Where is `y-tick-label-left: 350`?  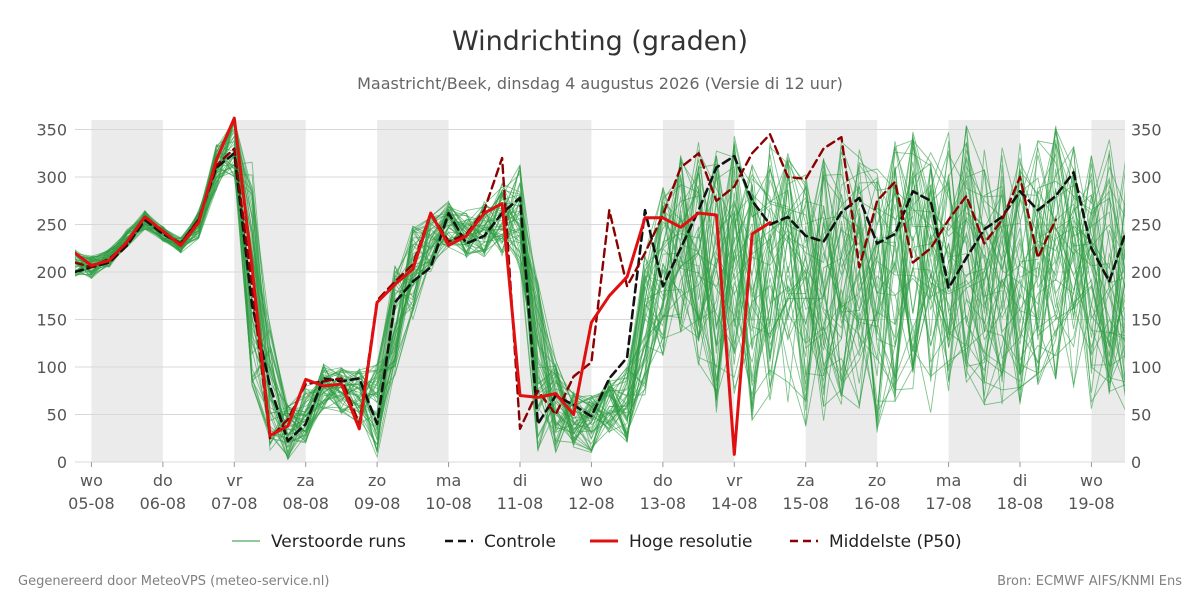 y-tick-label-left: 350 is located at coordinates (51, 130).